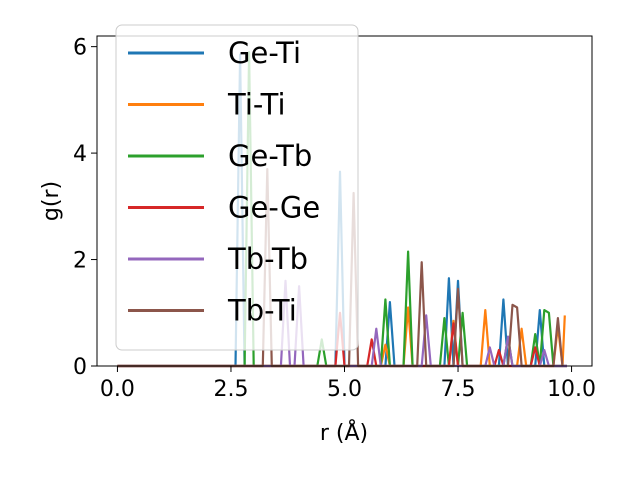 The image size is (640, 480). Describe the element at coordinates (256, 105) in the screenshot. I see `legend-label-ti-ti: Ti-Ti` at that location.